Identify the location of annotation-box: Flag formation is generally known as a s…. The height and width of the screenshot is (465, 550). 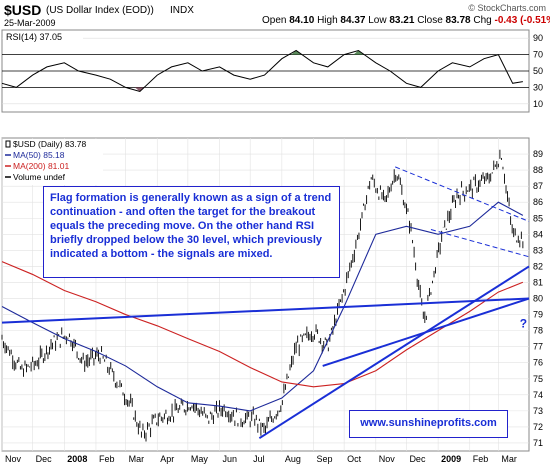
(191, 232).